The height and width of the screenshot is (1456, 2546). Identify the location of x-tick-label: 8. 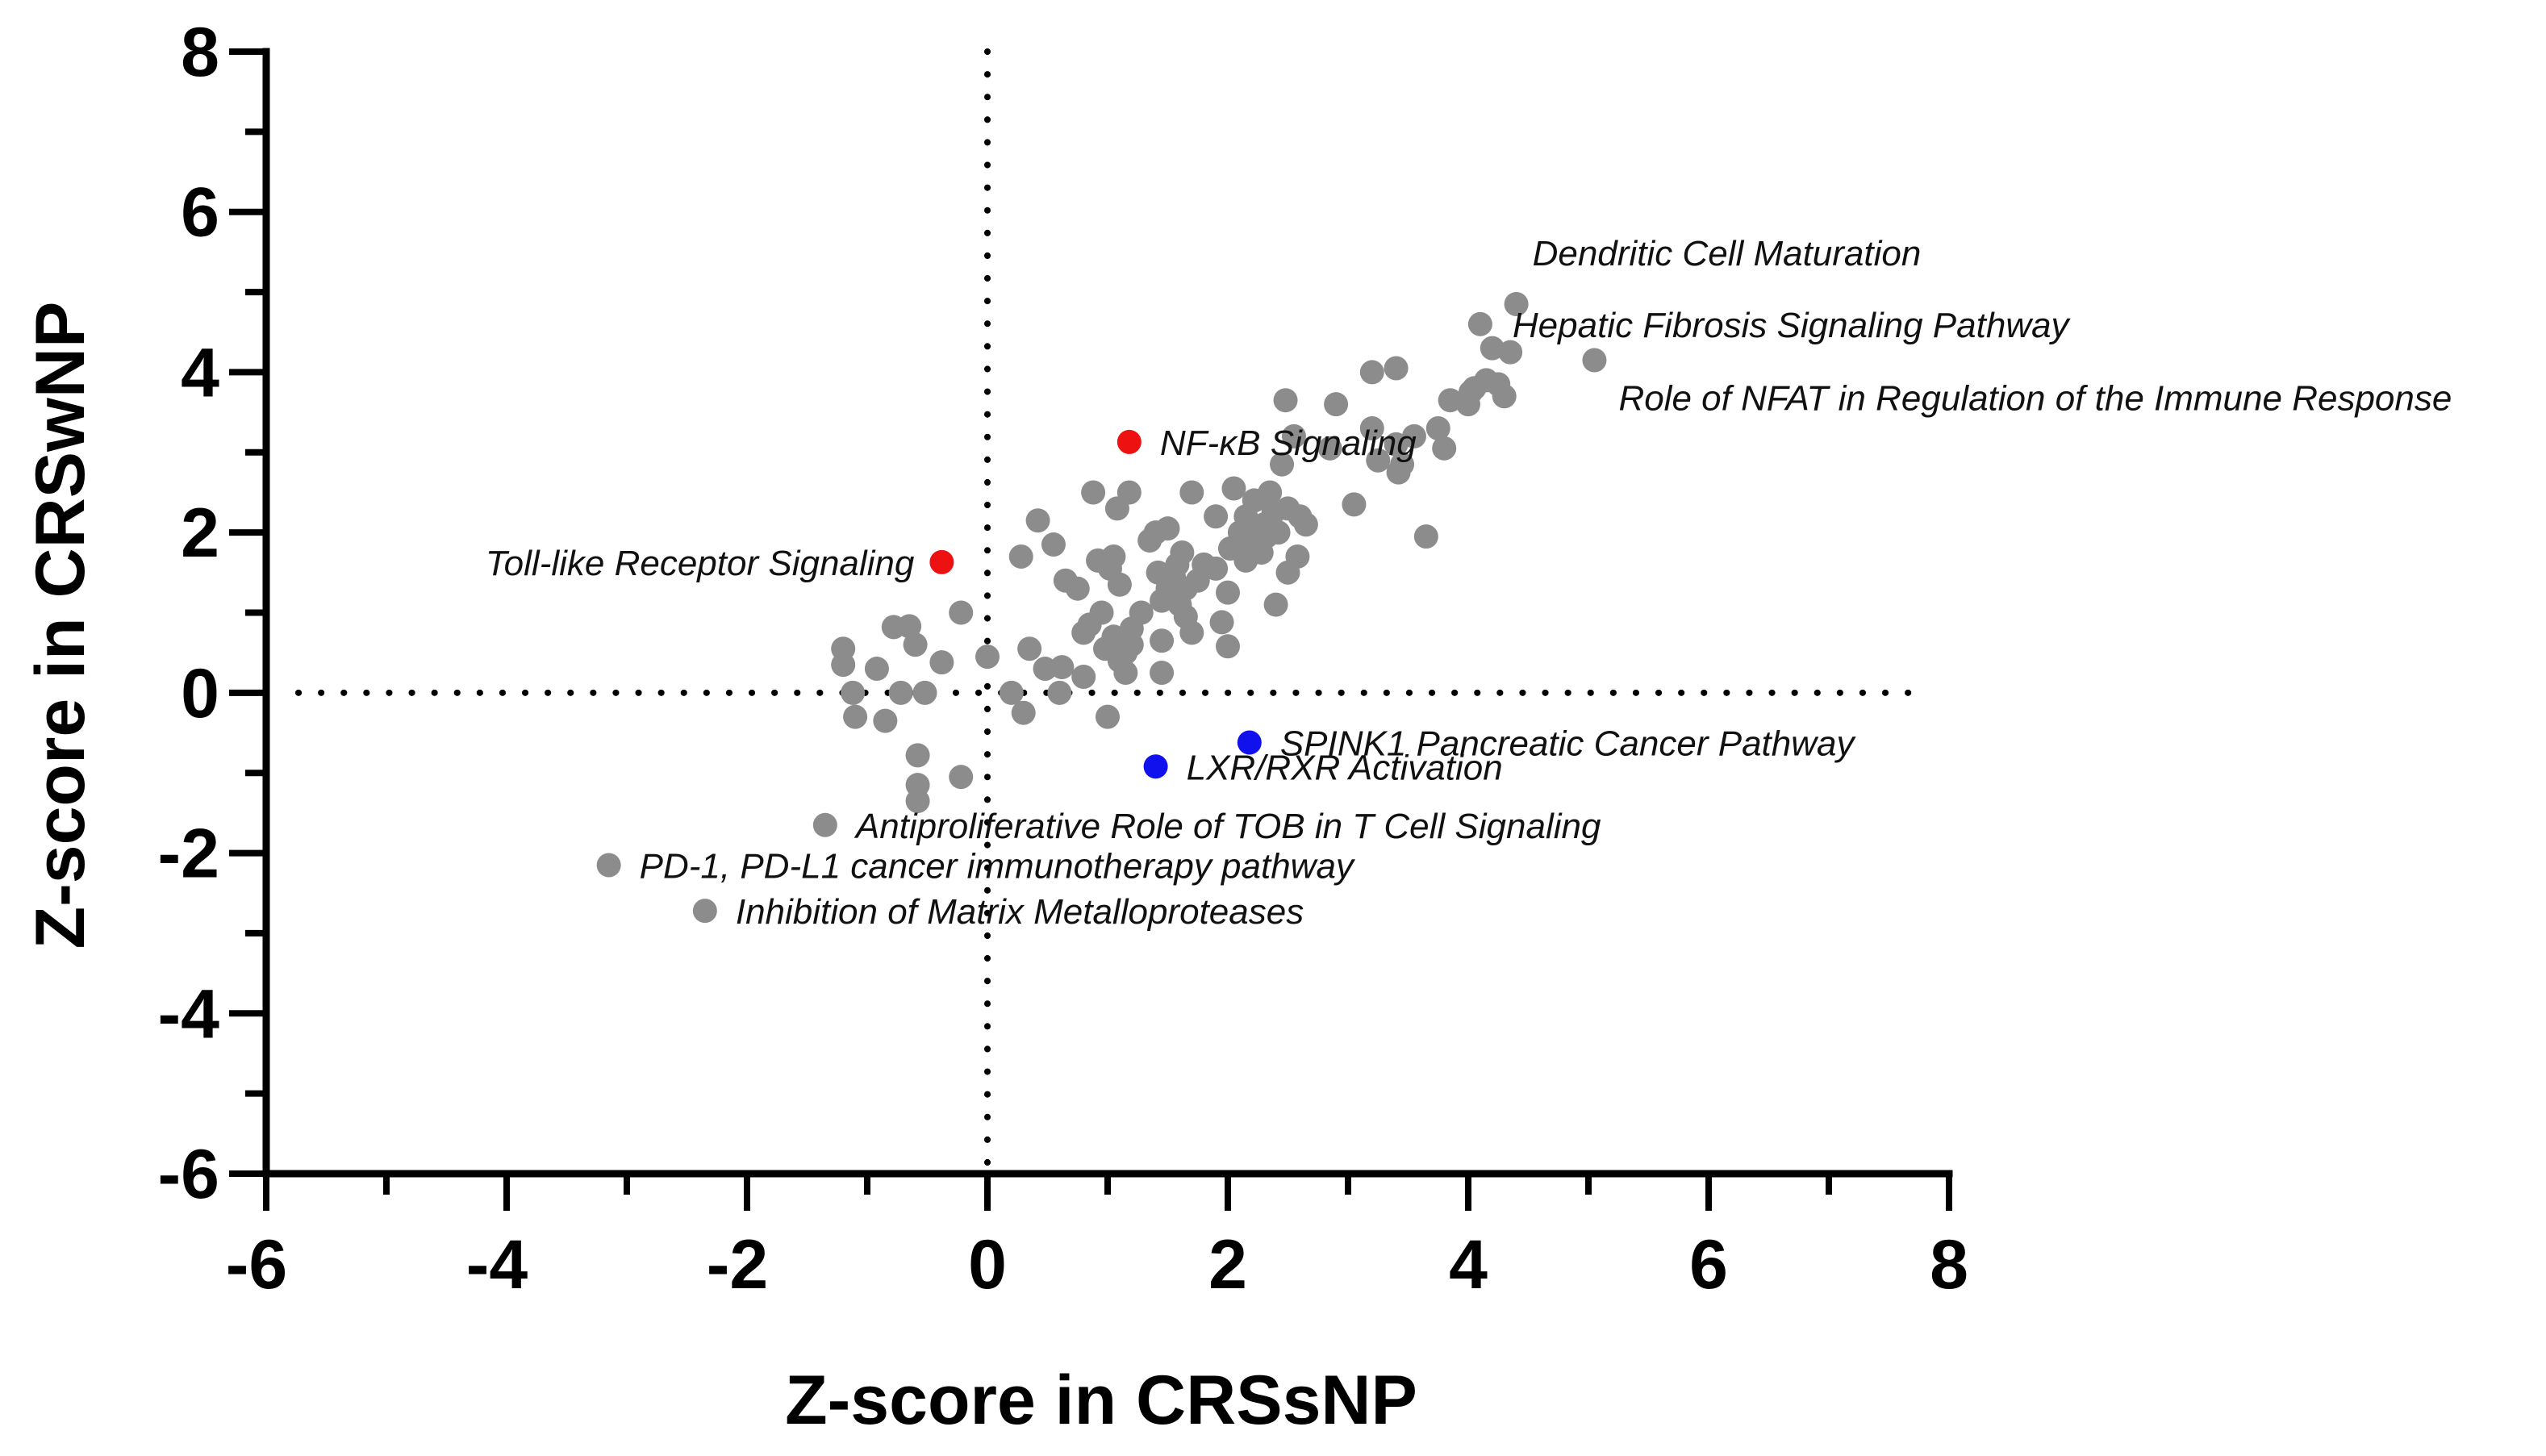
(1949, 1265).